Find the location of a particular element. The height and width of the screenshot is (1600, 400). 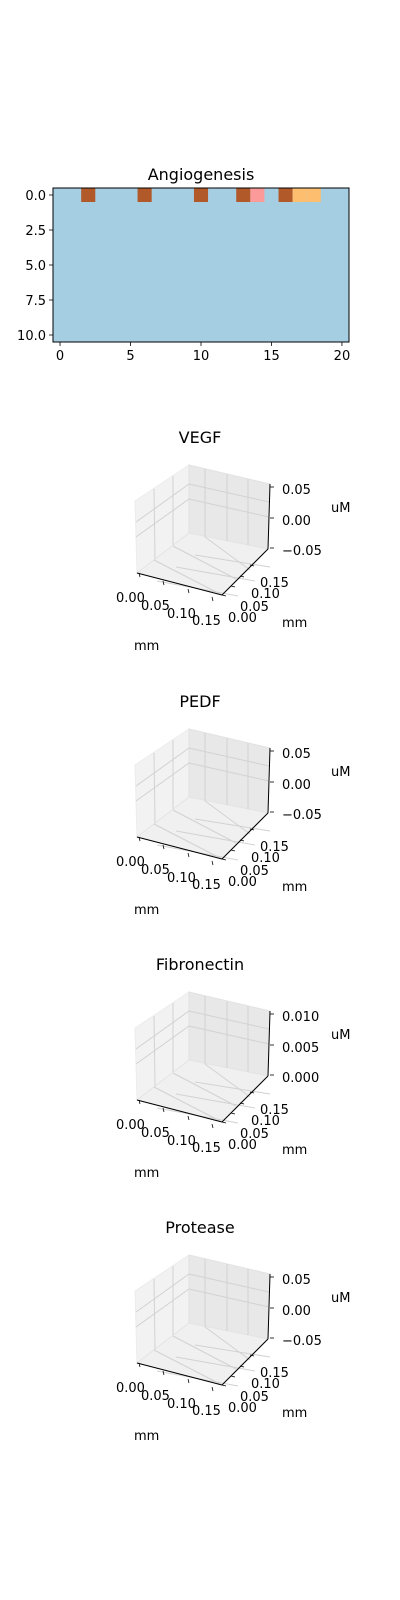

pedf-title: PEDF is located at coordinates (199, 701).